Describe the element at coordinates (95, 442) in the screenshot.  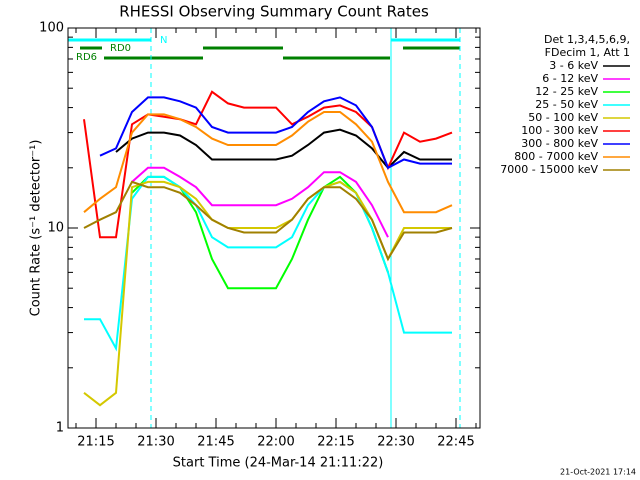
I see `x-tick-label: 21:15` at that location.